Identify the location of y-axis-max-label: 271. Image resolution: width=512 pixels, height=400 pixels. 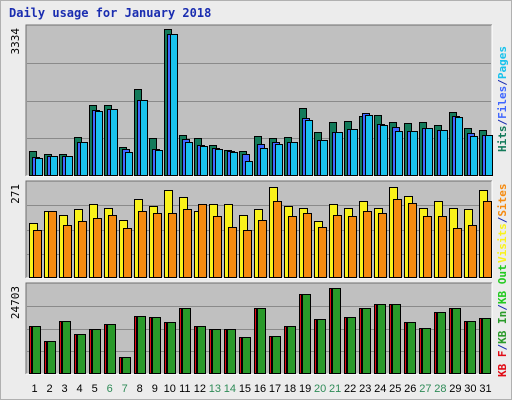
(15, 194).